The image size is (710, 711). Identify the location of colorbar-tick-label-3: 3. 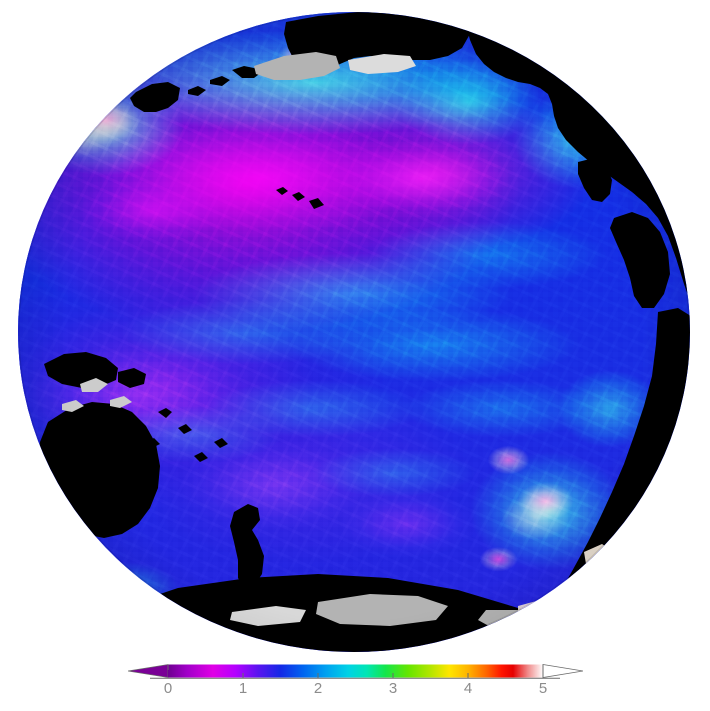
(393, 688).